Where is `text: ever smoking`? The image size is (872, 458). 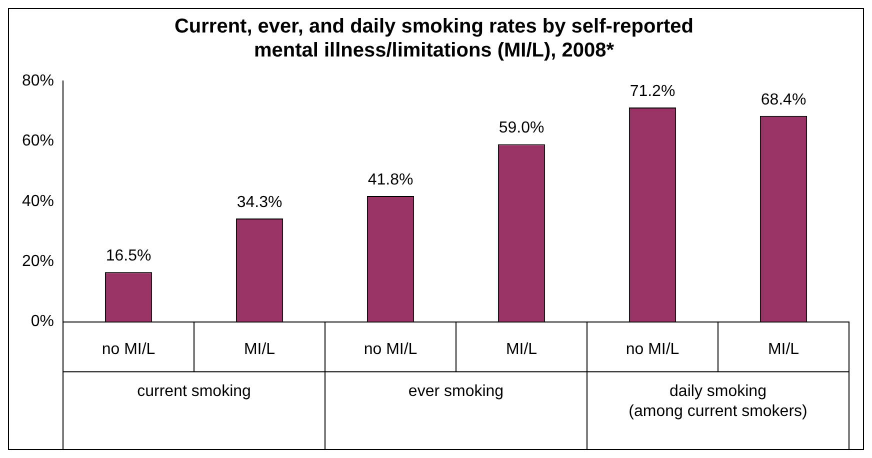
text: ever smoking is located at coordinates (456, 391).